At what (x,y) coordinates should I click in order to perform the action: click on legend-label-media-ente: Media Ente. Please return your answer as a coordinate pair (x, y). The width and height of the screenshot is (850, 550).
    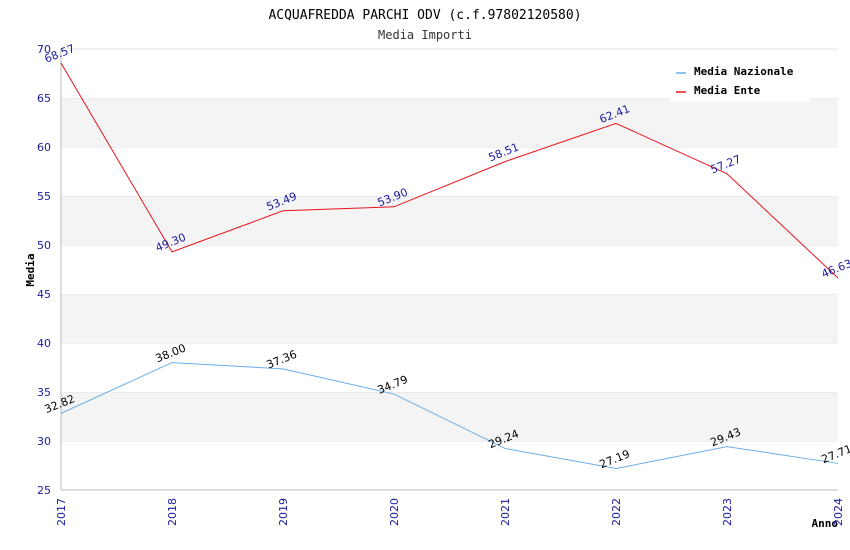
    Looking at the image, I should click on (727, 90).